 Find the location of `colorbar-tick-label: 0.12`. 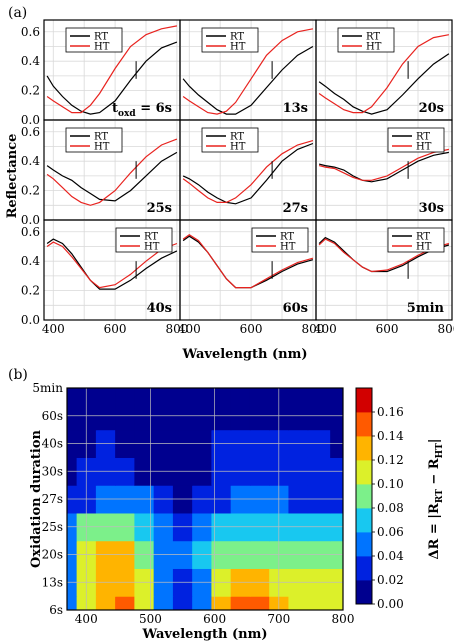

colorbar-tick-label: 0.12 is located at coordinates (390, 460).